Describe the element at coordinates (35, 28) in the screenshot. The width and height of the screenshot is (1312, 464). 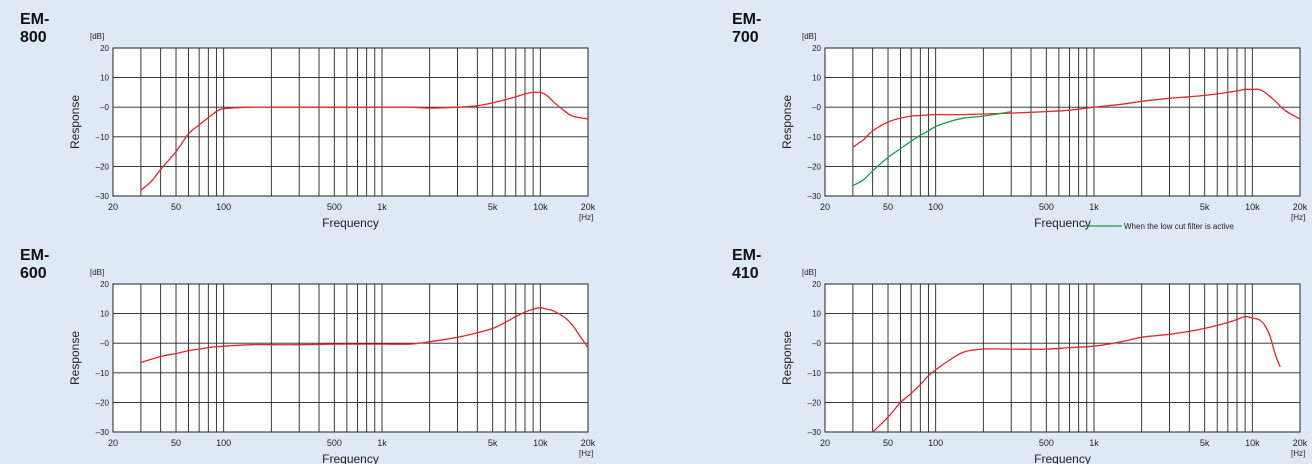
I see `chart-title: EM-800` at that location.